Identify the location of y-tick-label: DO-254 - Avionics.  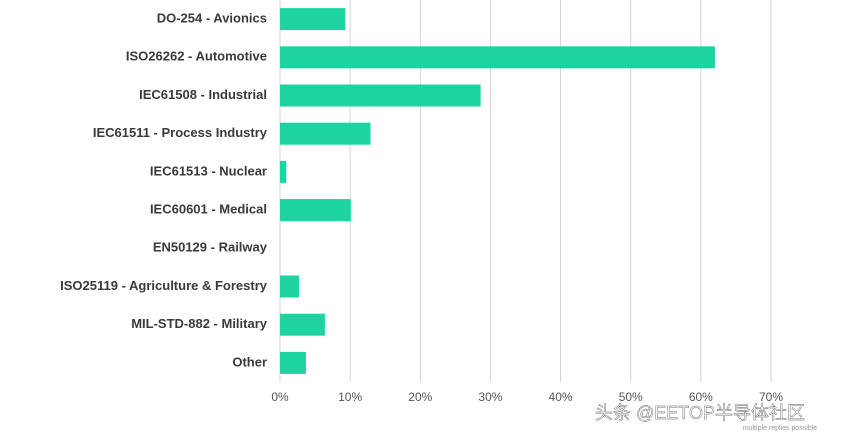
(212, 18).